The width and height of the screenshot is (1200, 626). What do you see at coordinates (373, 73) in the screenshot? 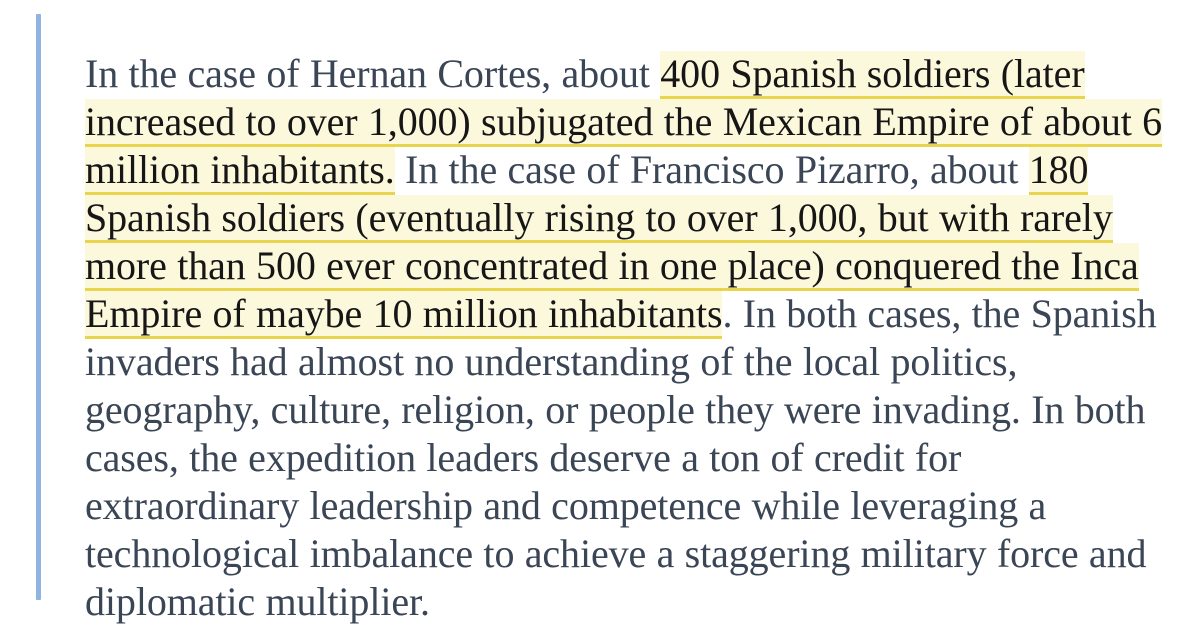
I see `text-segment-intro-cortes: In the case of Hernan Cortes, about` at bounding box center [373, 73].